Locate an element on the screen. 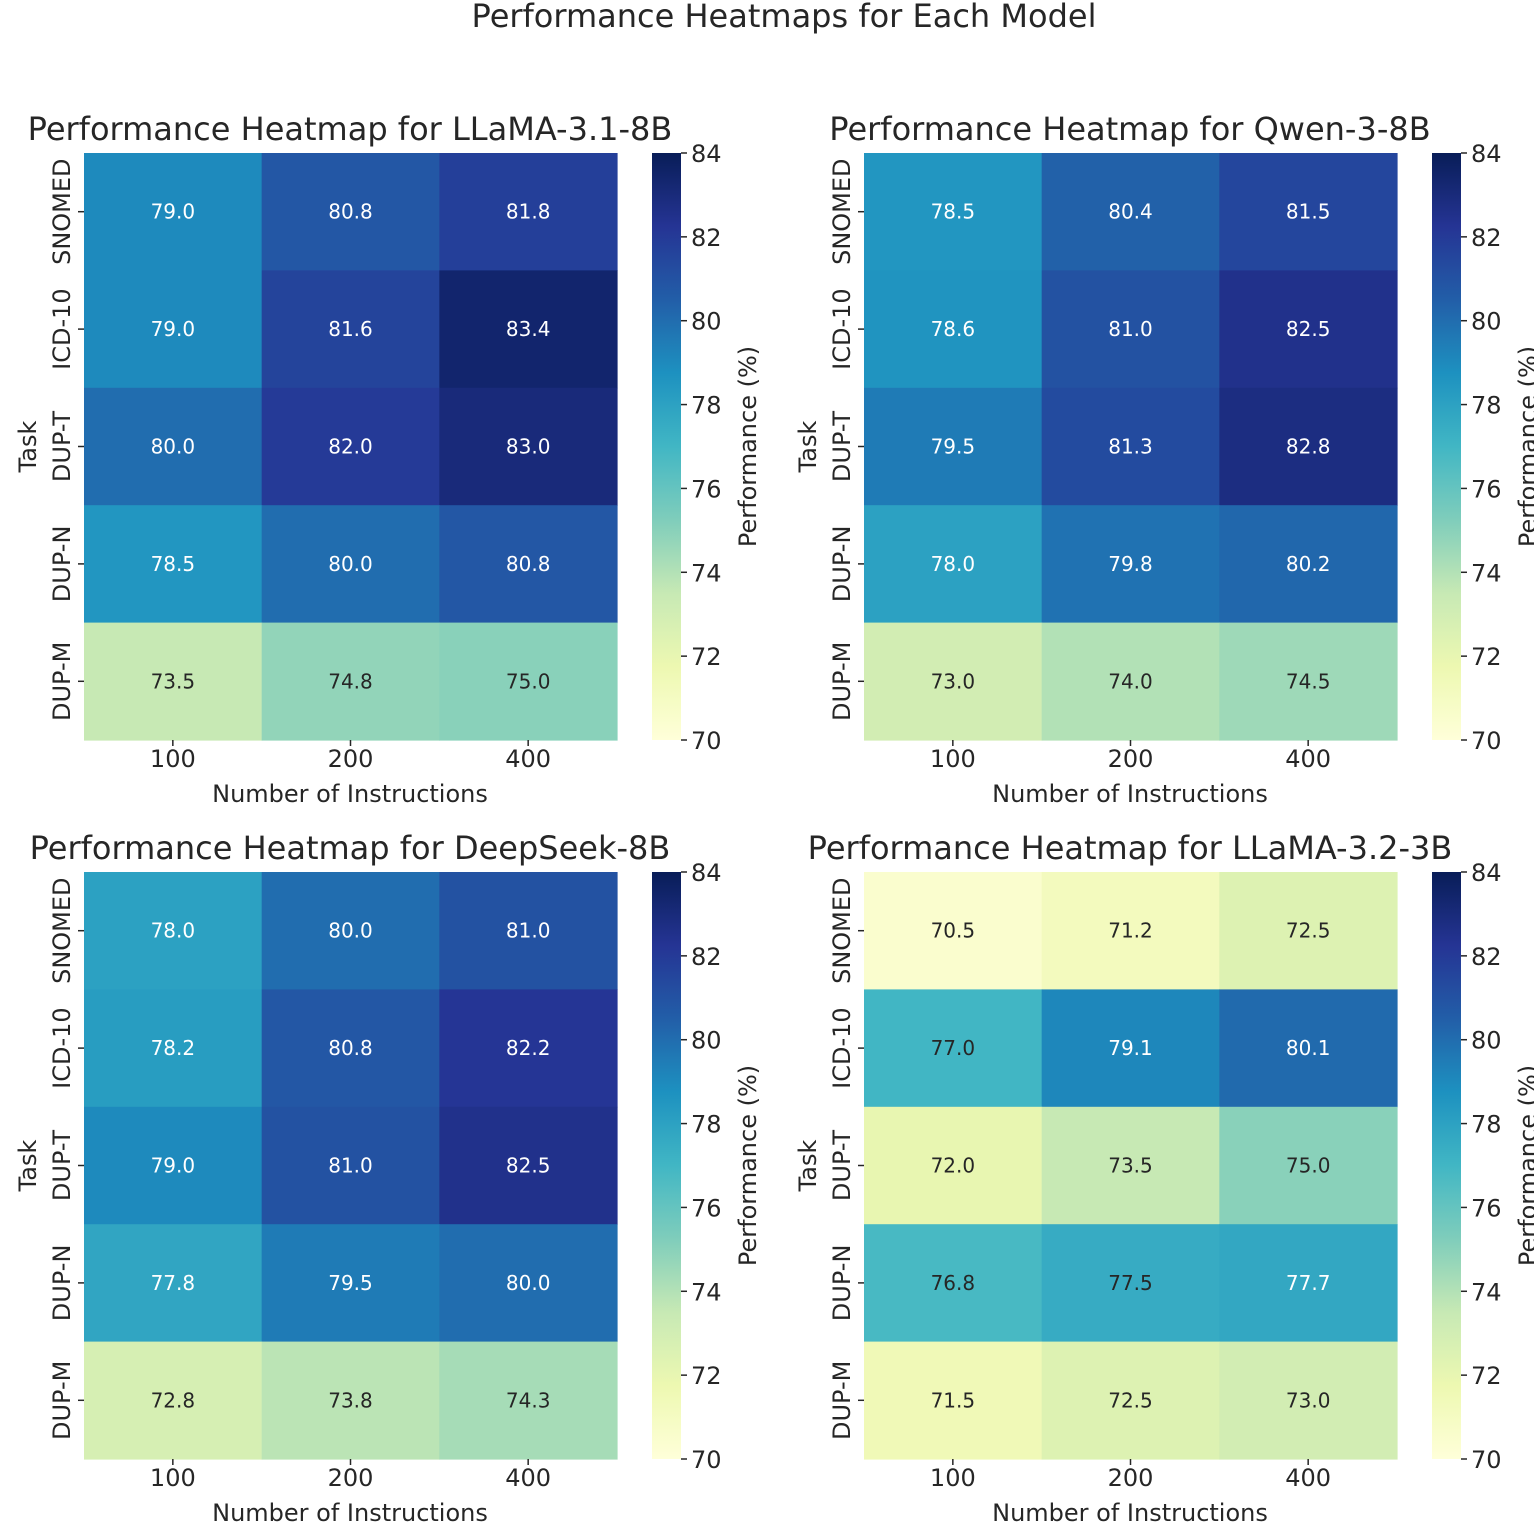 Image resolution: width=1534 pixels, height=1522 pixels. cell-value-label: 82.8 is located at coordinates (1308, 447).